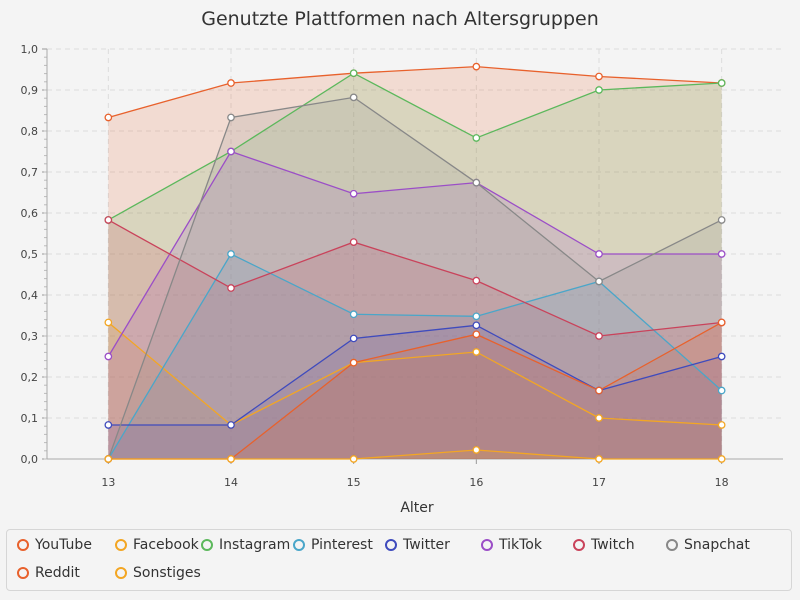 This screenshot has height=600, width=800. What do you see at coordinates (613, 545) in the screenshot?
I see `legend-label: Twitch` at bounding box center [613, 545].